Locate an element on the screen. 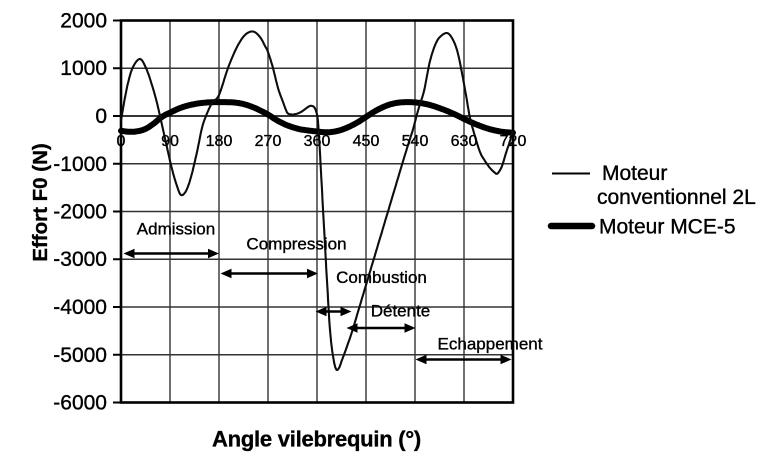  svg-text: -6000 is located at coordinates (80, 403).